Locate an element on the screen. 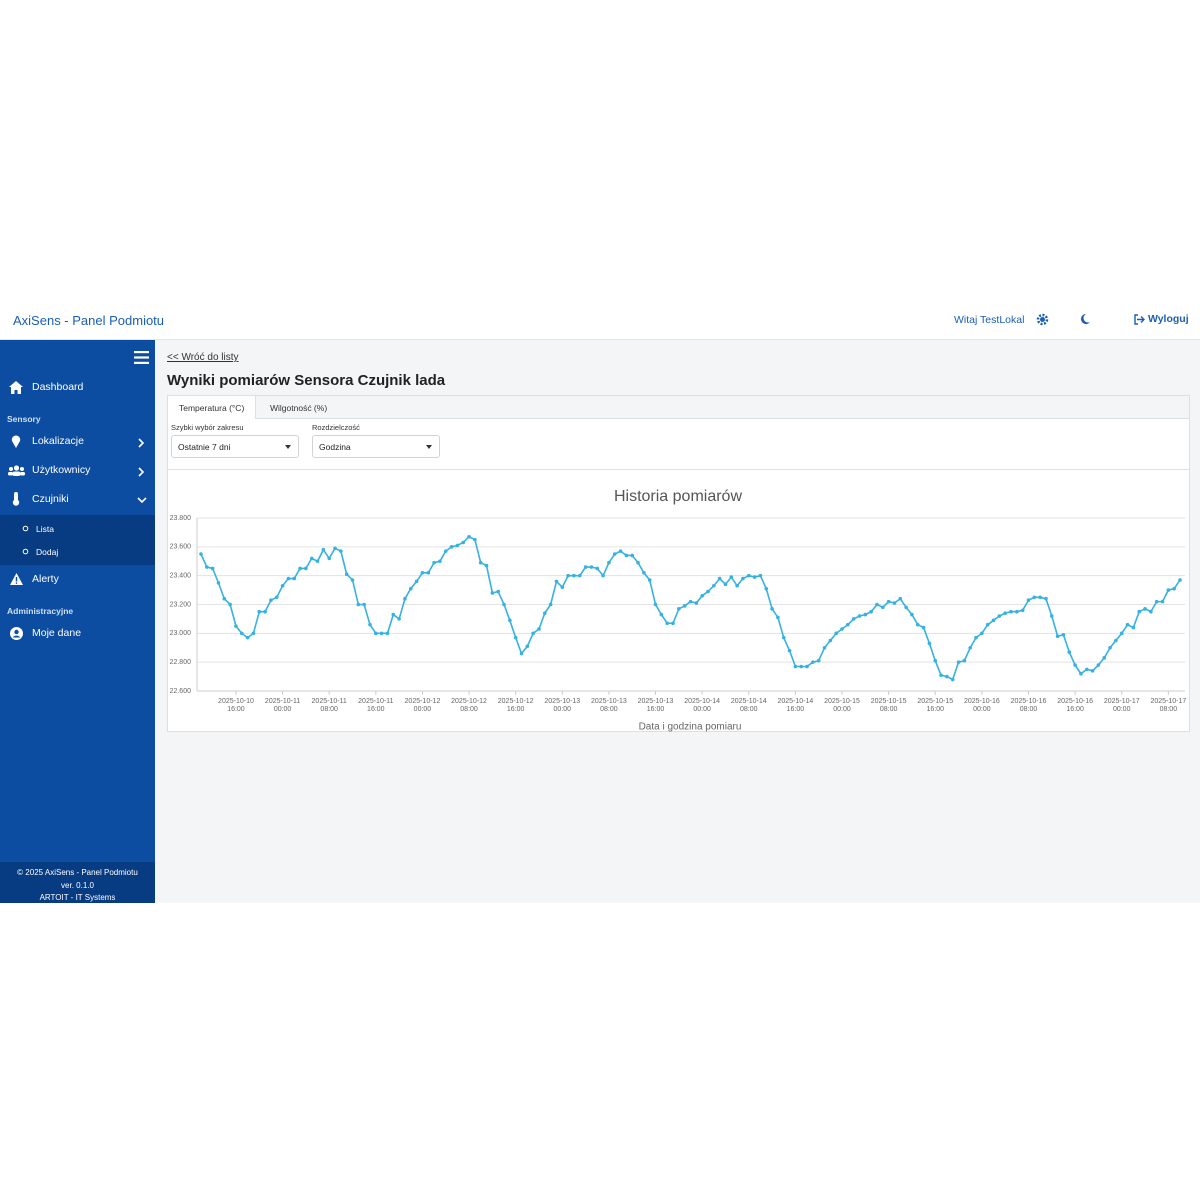 This screenshot has height=1200, width=1200. brand: AxiSens - Panel Podmiotu is located at coordinates (89, 320).